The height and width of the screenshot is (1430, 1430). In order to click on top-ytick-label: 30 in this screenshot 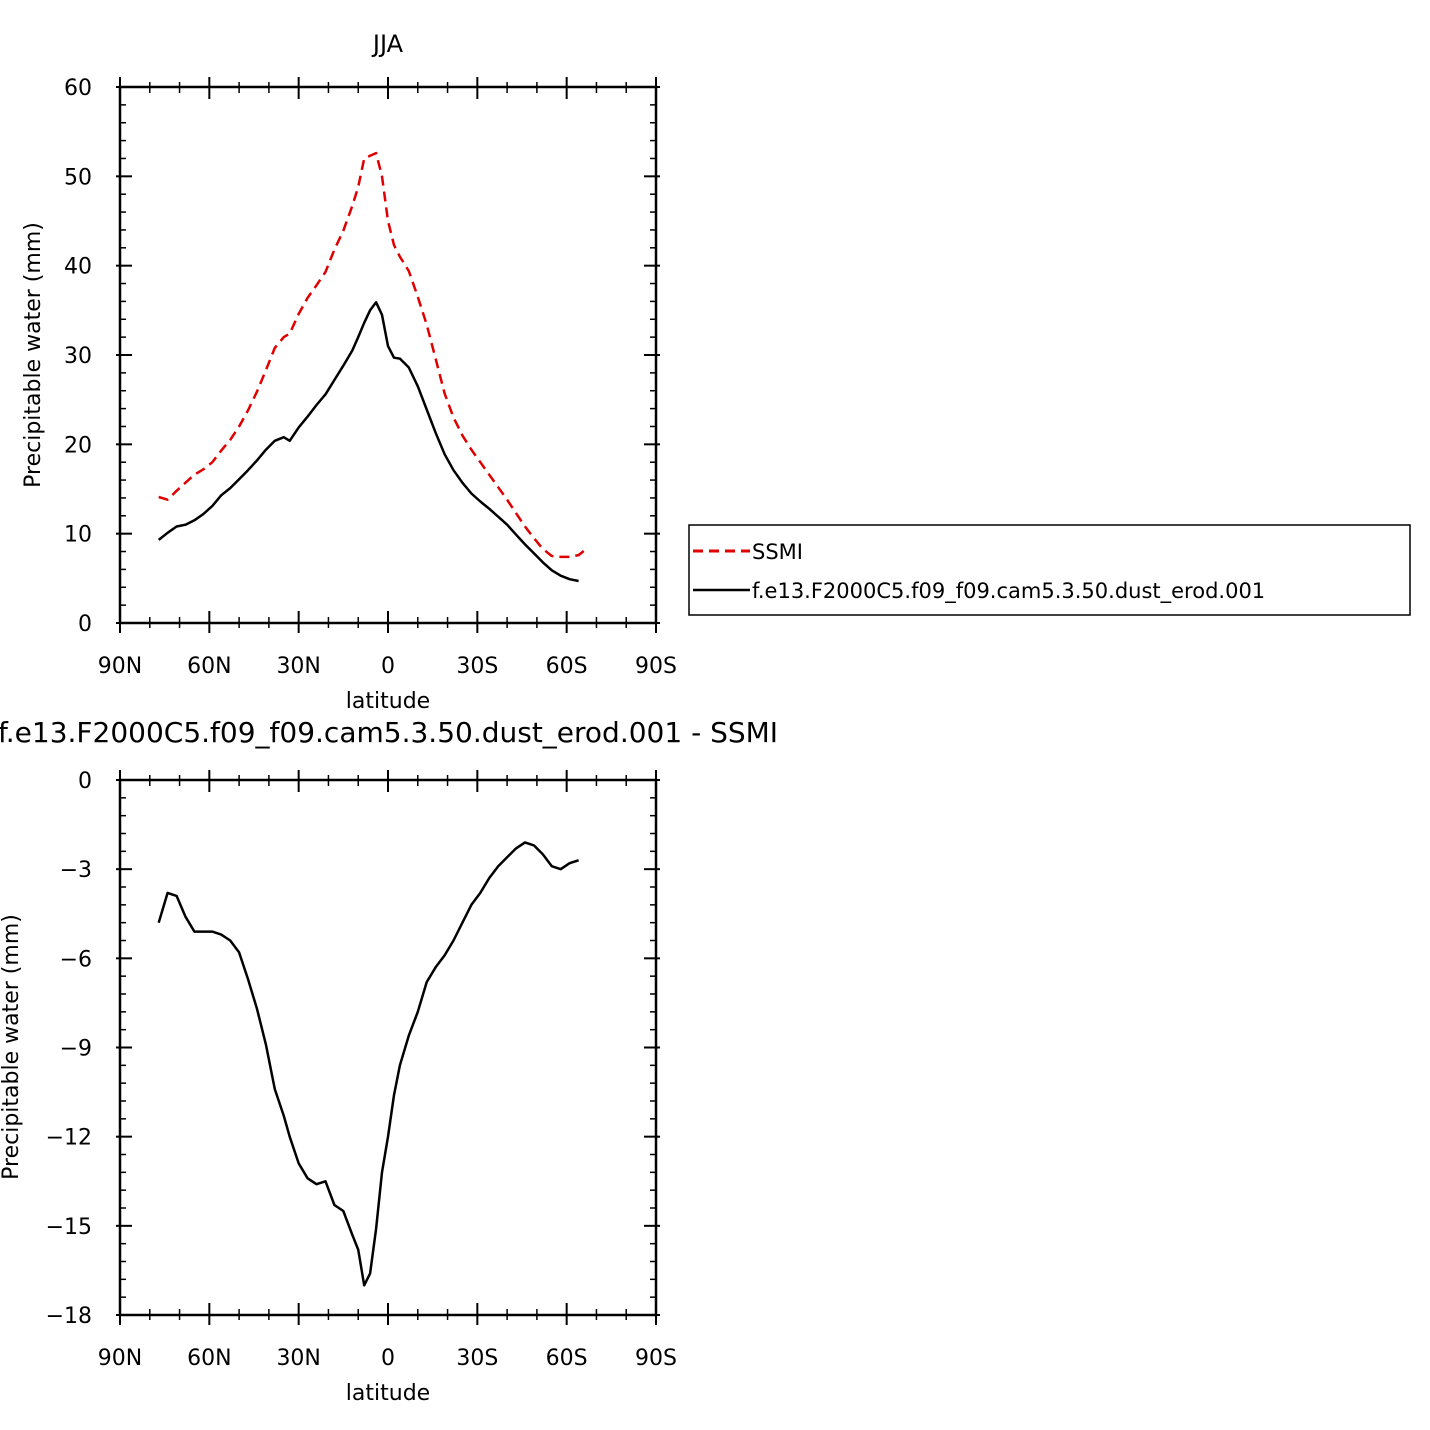, I will do `click(78, 356)`.